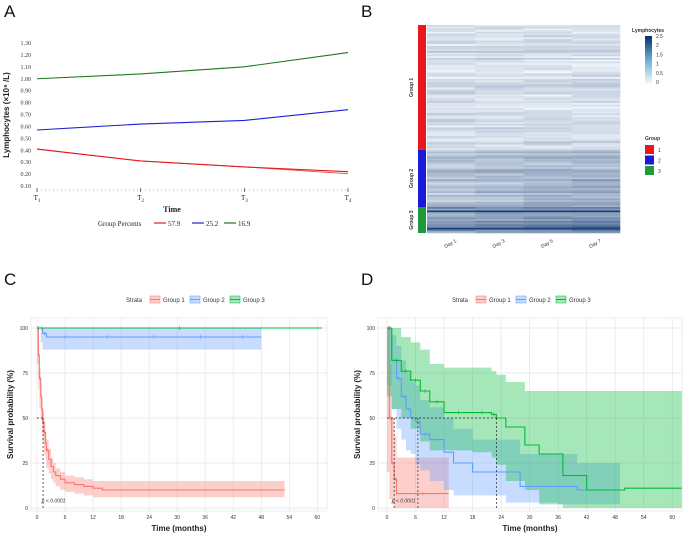 This screenshot has width=685, height=537. What do you see at coordinates (580, 301) in the screenshot?
I see `legend-label-group-3: Group 3` at bounding box center [580, 301].